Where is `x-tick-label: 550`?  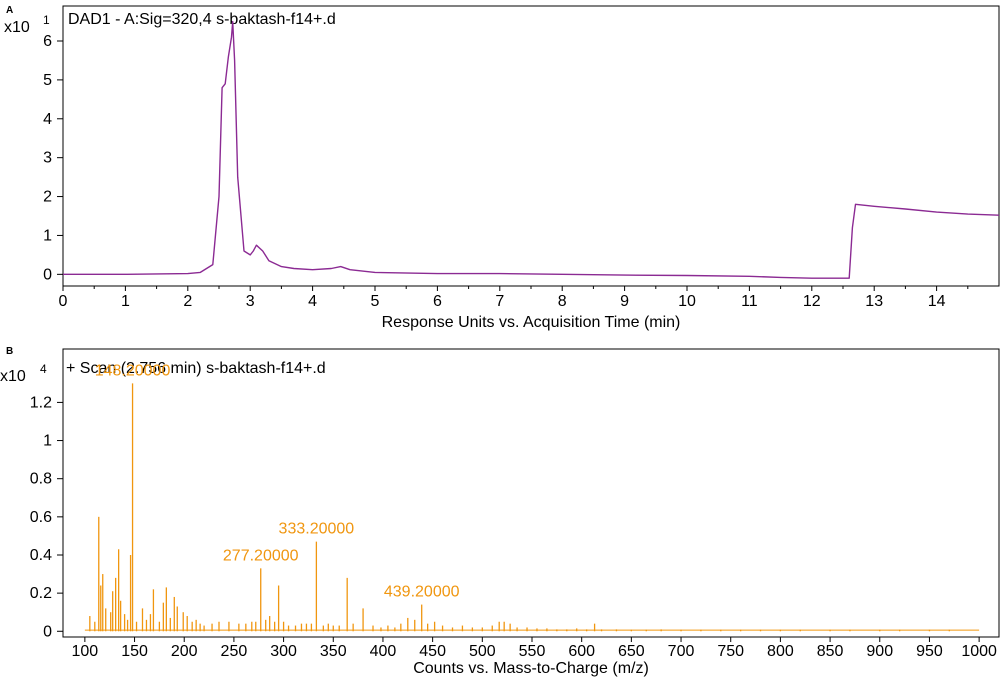
x-tick-label: 550 is located at coordinates (532, 651).